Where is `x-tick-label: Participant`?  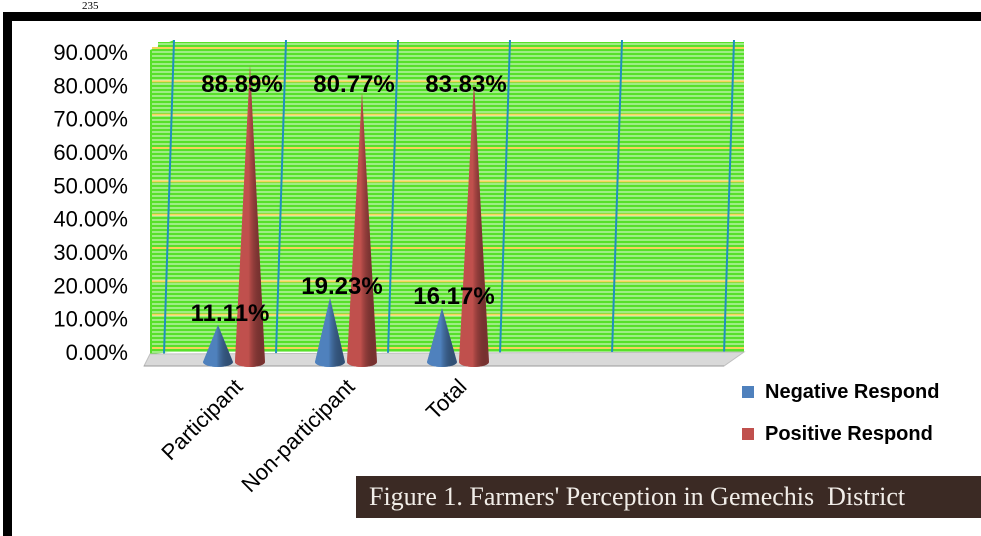 x-tick-label: Participant is located at coordinates (201, 419).